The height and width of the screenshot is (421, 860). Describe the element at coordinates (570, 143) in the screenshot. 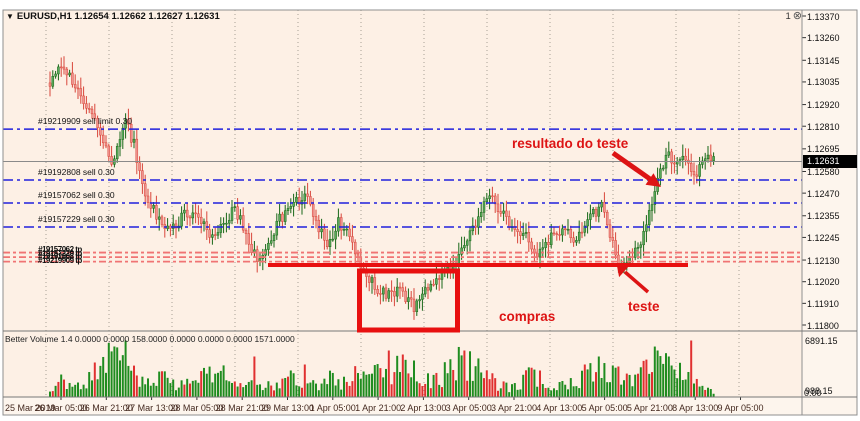

I see `annotation-result: resultado do teste` at that location.